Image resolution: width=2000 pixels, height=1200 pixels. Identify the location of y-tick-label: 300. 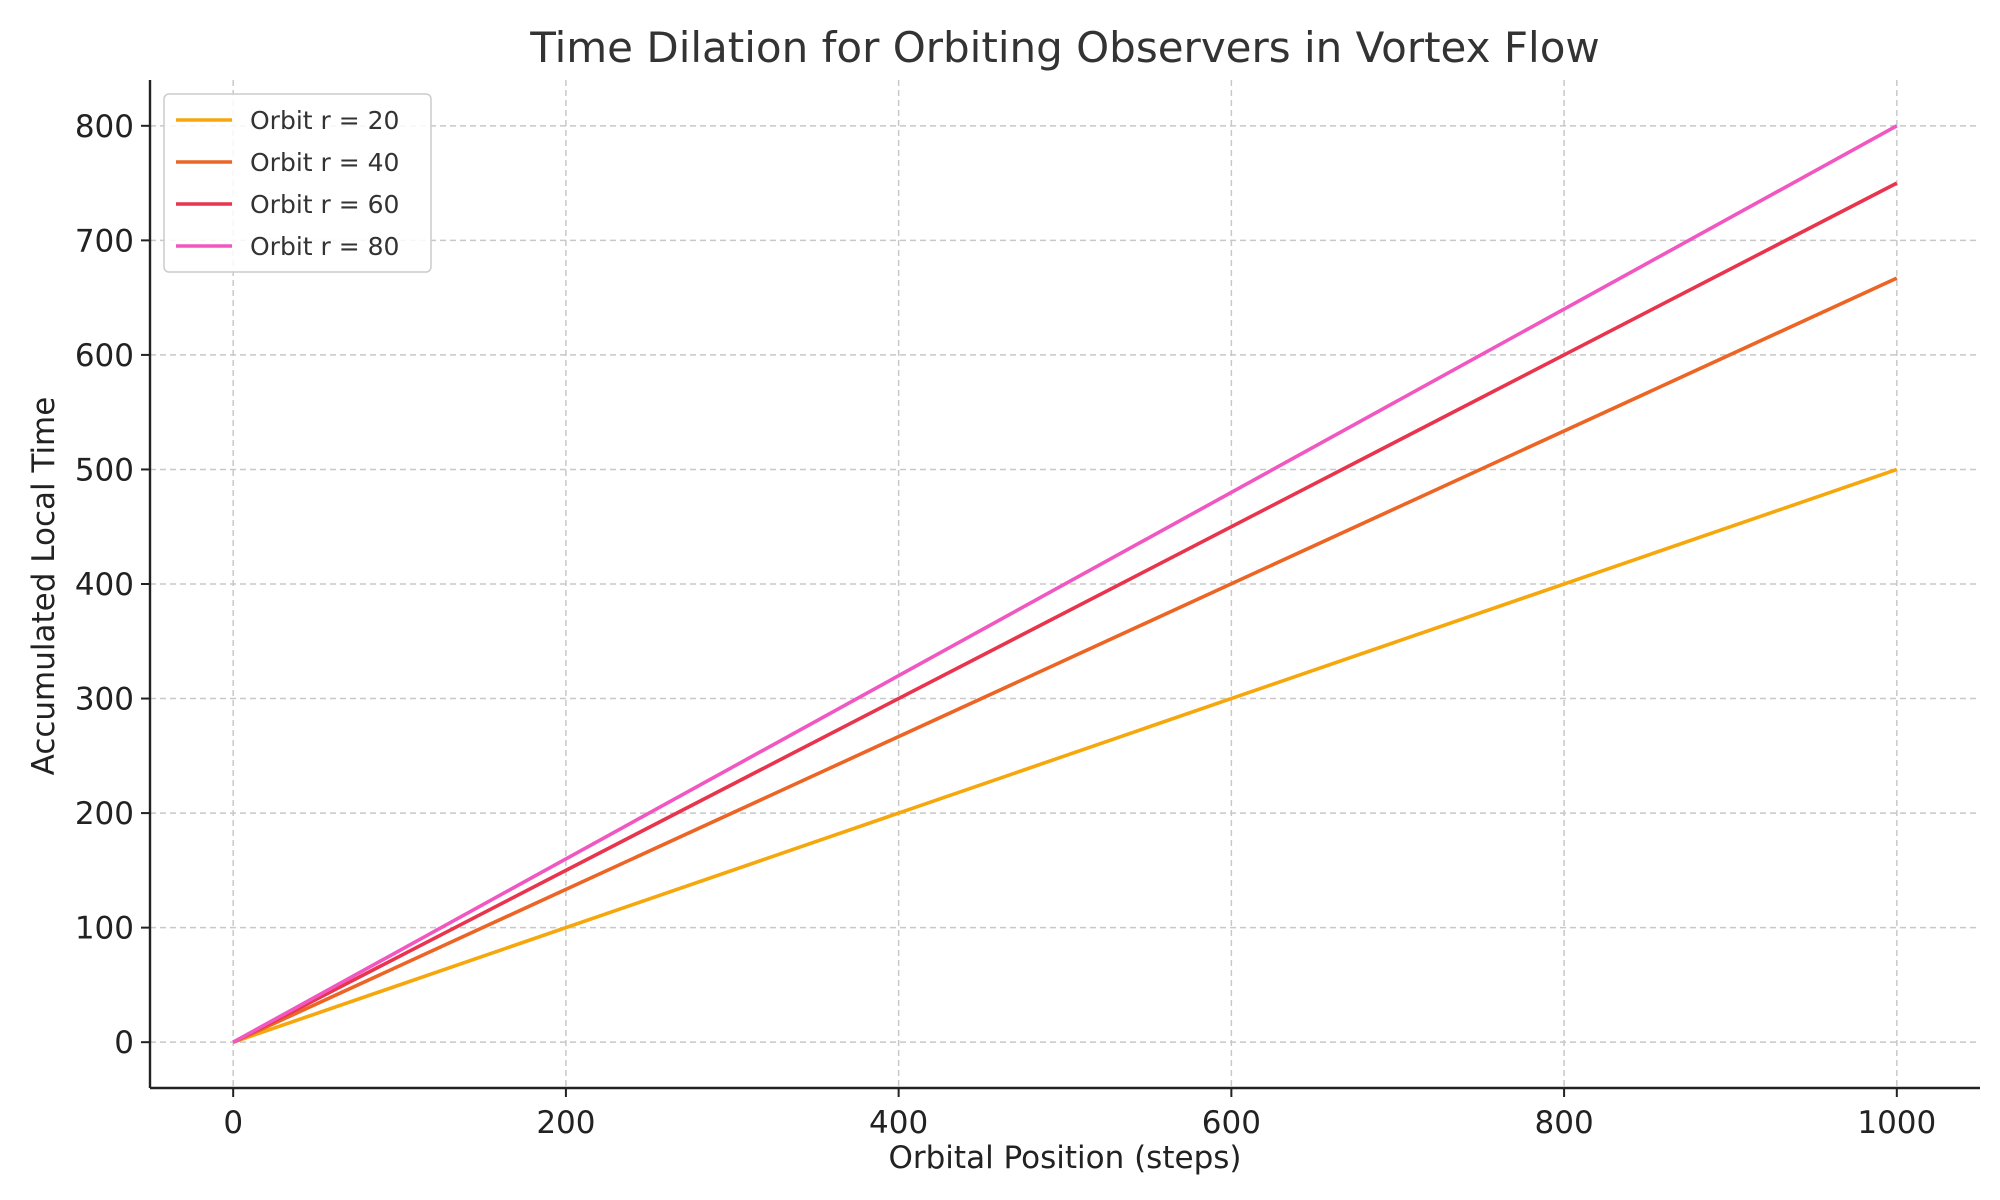
(104, 700).